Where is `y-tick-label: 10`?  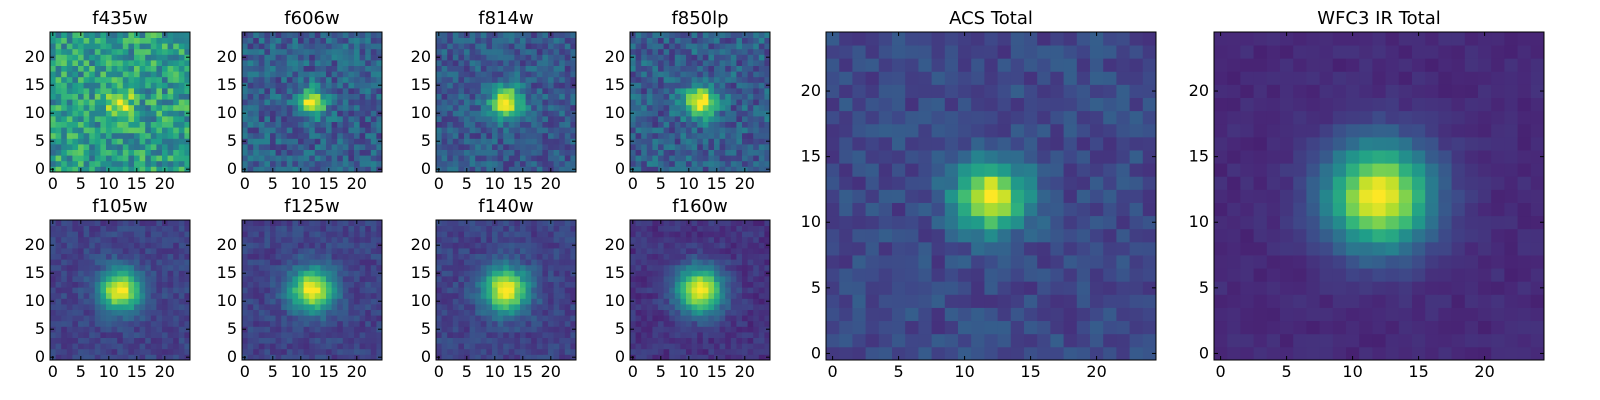
y-tick-label: 10 is located at coordinates (35, 300).